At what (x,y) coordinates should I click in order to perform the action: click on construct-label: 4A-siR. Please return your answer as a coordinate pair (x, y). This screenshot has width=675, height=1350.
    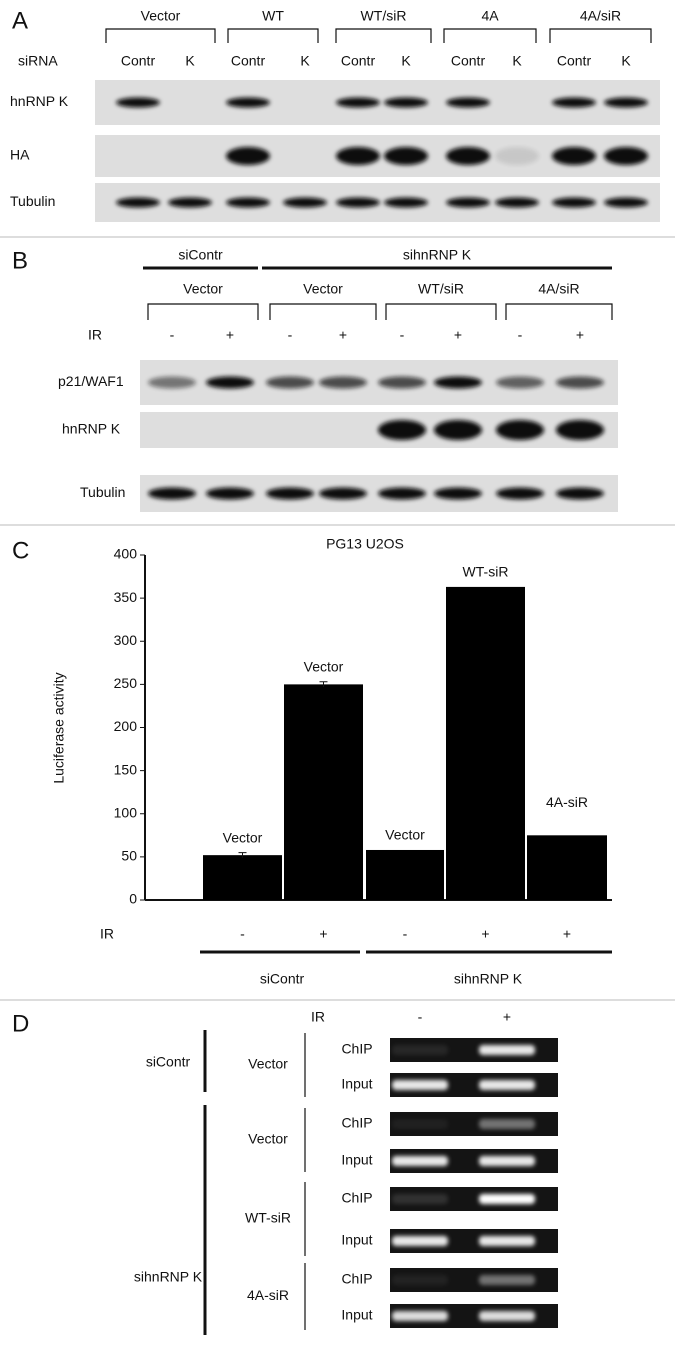
    Looking at the image, I should click on (268, 1295).